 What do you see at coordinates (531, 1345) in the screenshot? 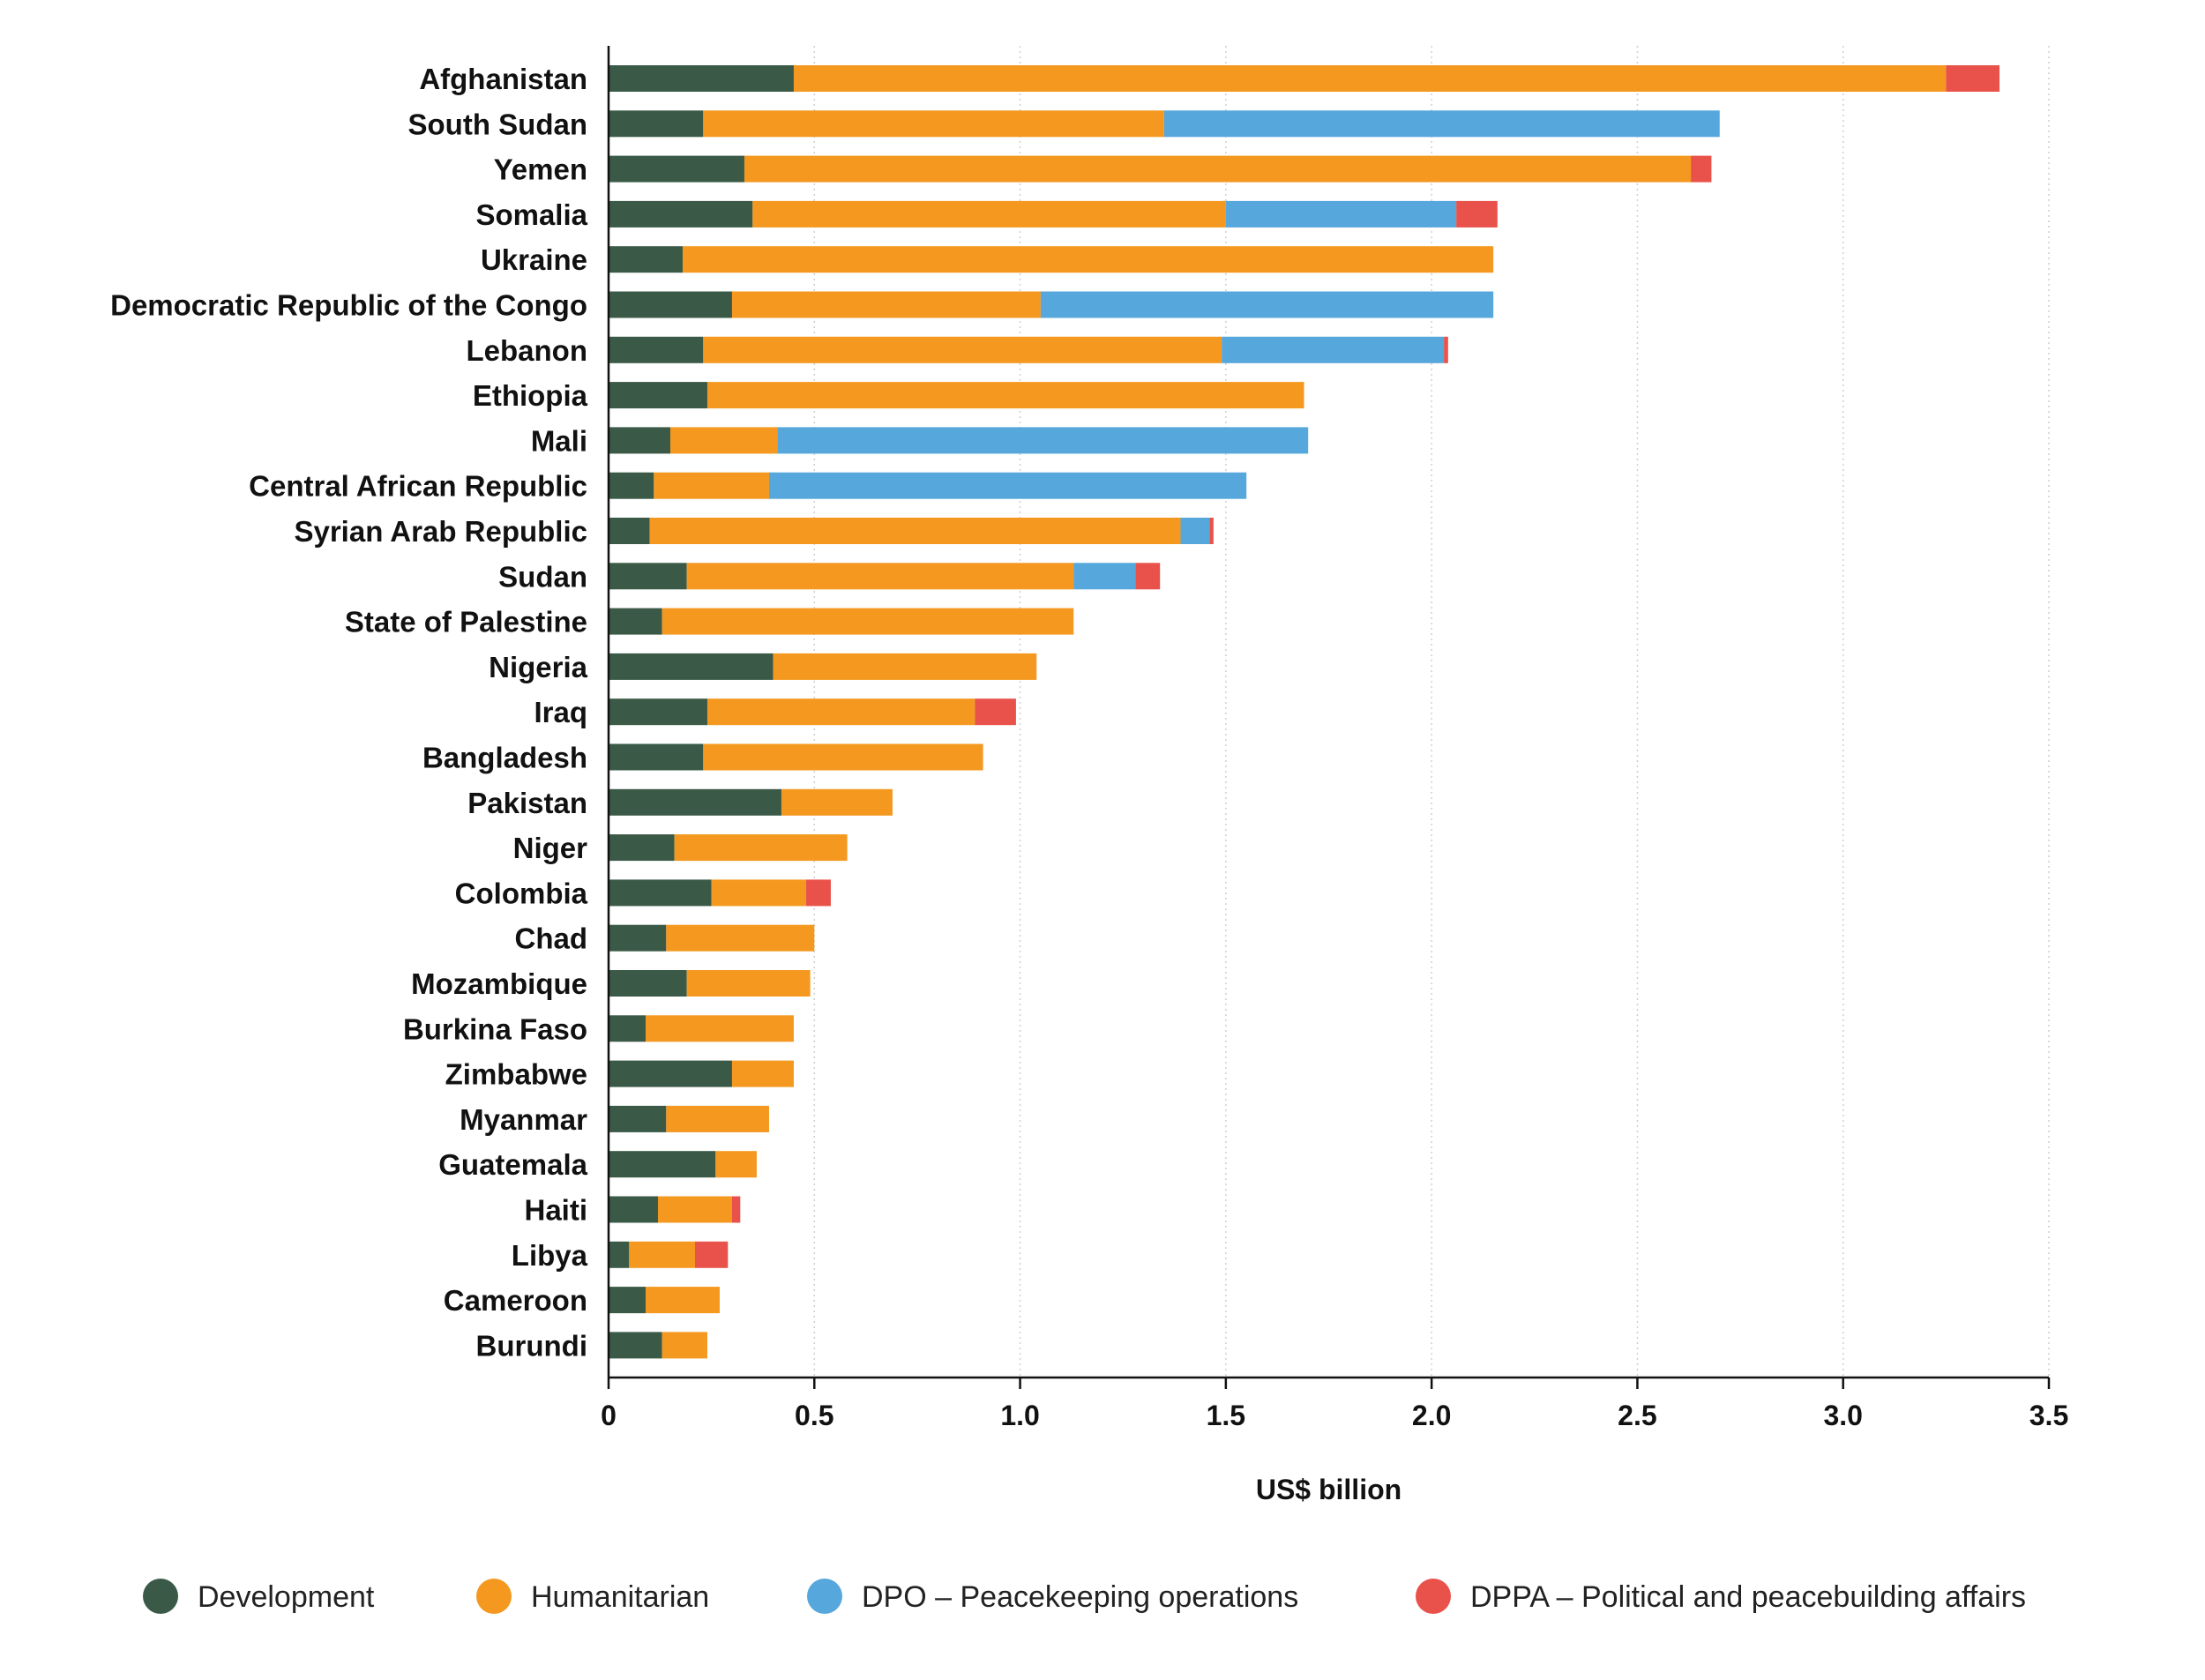
I see `category-label: Burundi` at bounding box center [531, 1345].